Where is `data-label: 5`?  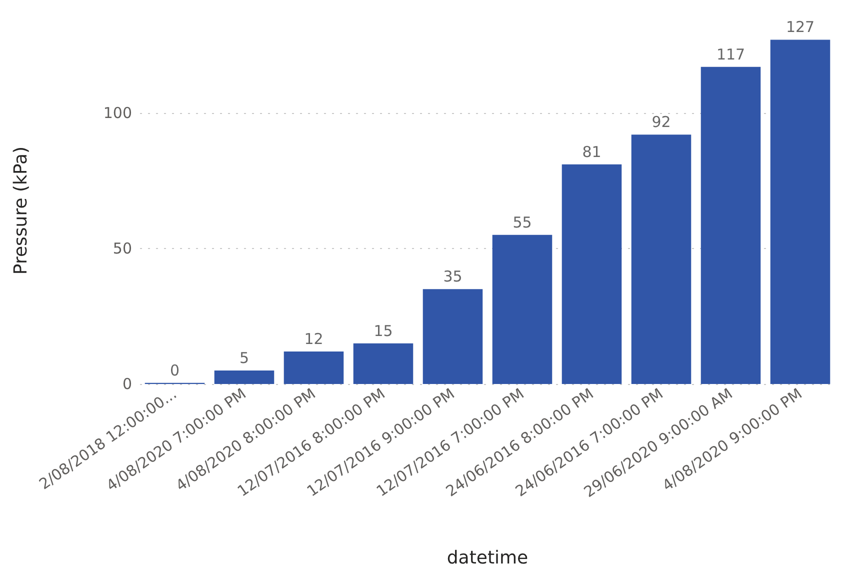 data-label: 5 is located at coordinates (244, 357).